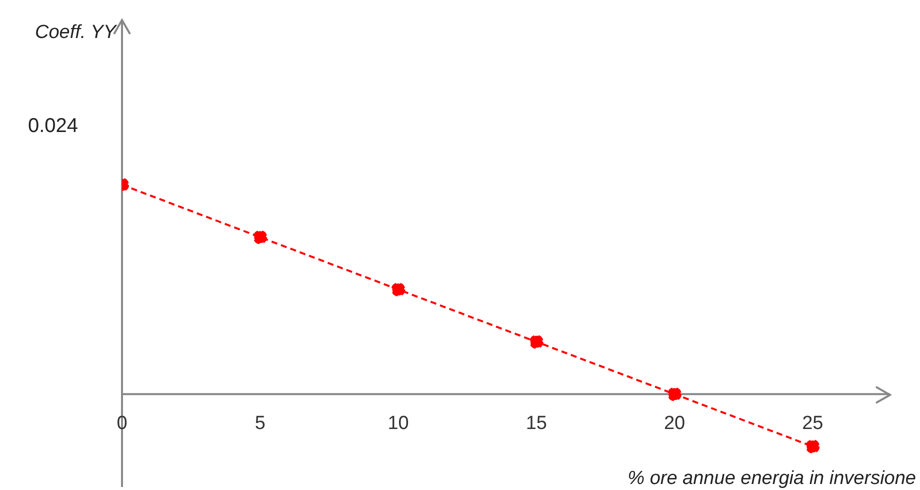 This screenshot has height=490, width=920. I want to click on text: 0.024, so click(53, 126).